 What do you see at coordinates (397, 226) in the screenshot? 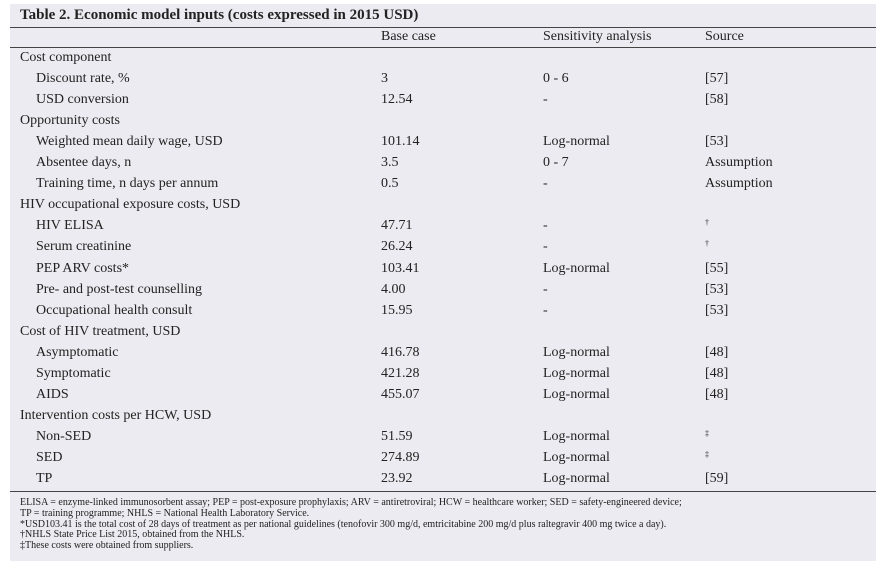
I see `base-case: 47.71` at bounding box center [397, 226].